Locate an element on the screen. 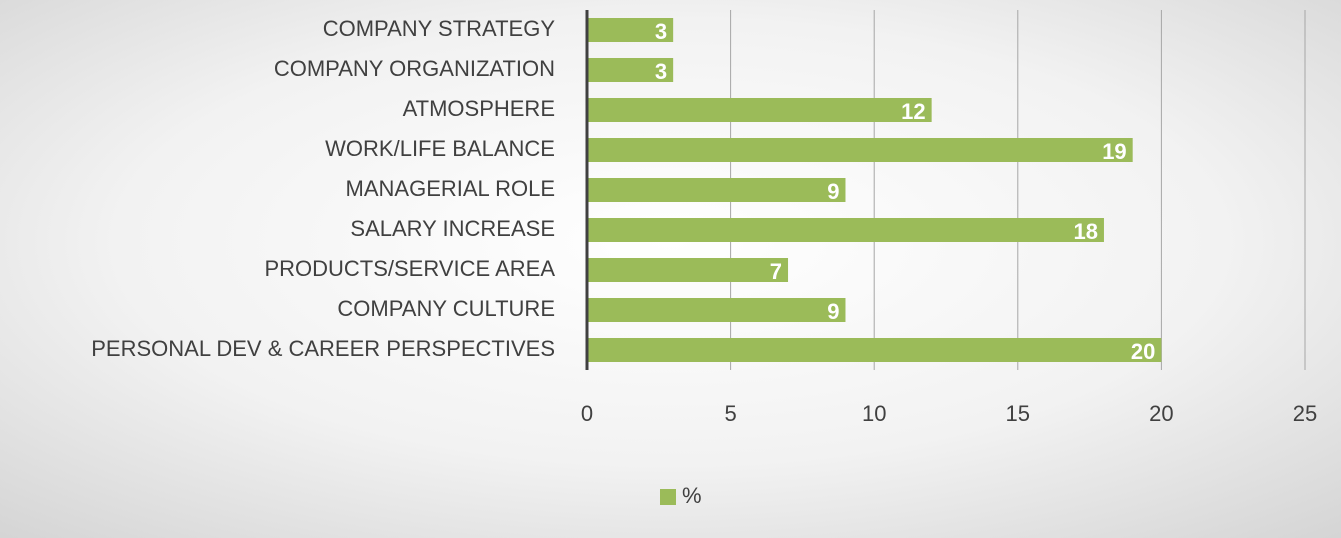  x-tick-label: 15 is located at coordinates (1018, 413).